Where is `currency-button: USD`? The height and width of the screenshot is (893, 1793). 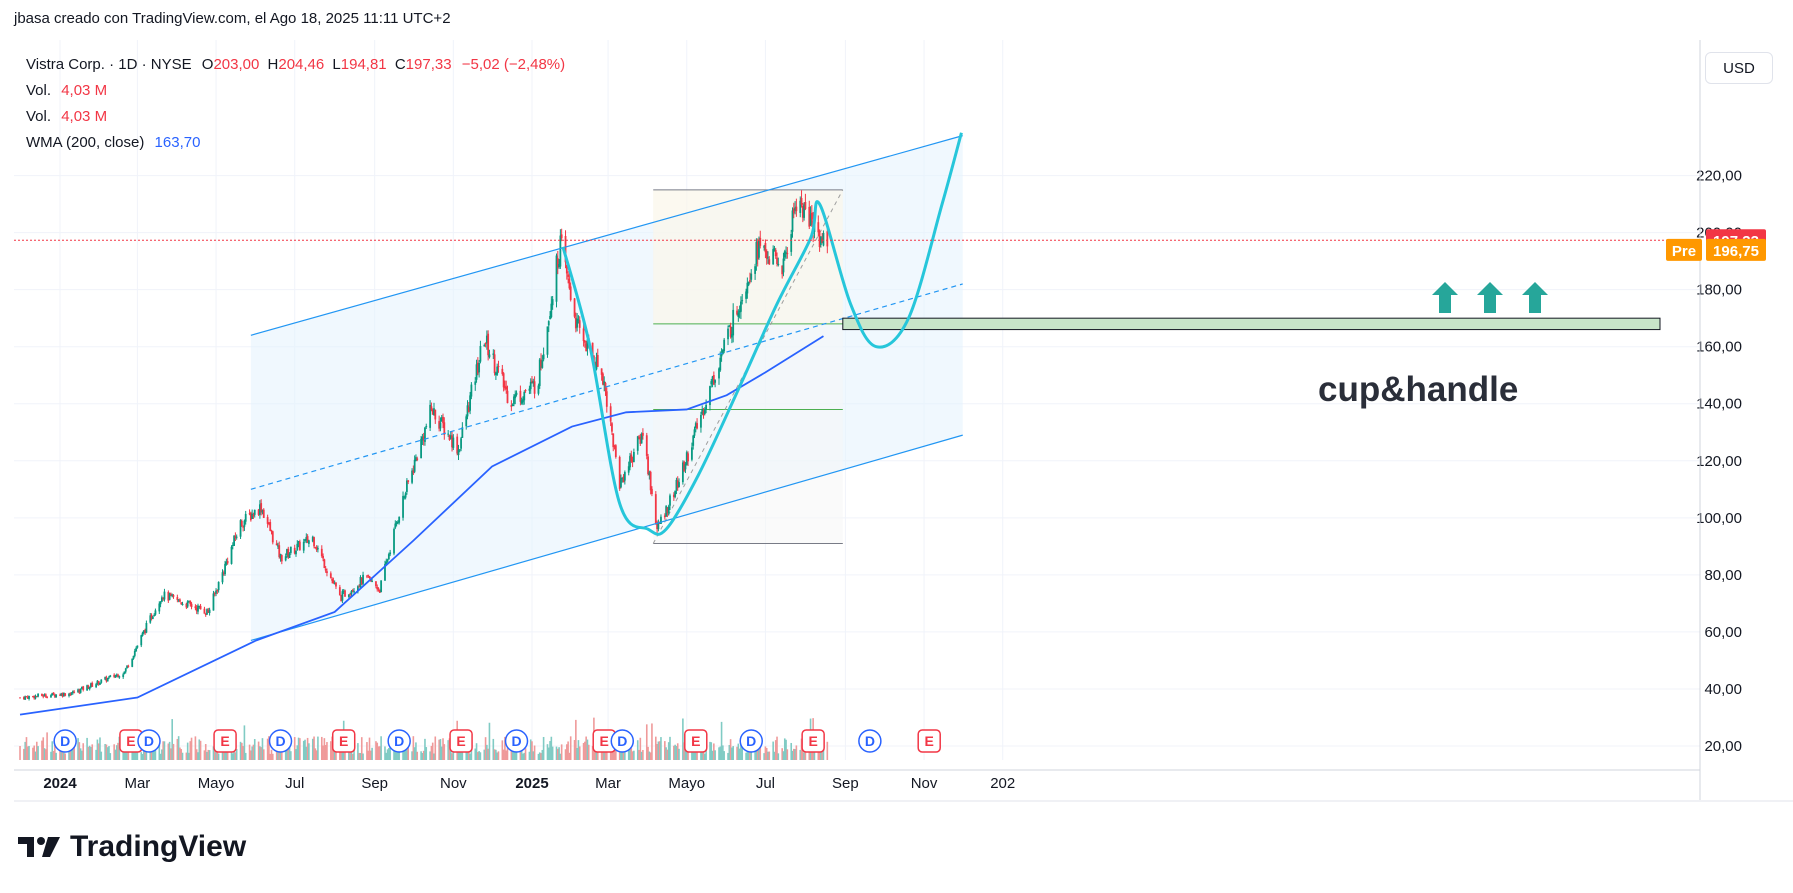
currency-button: USD is located at coordinates (1739, 68).